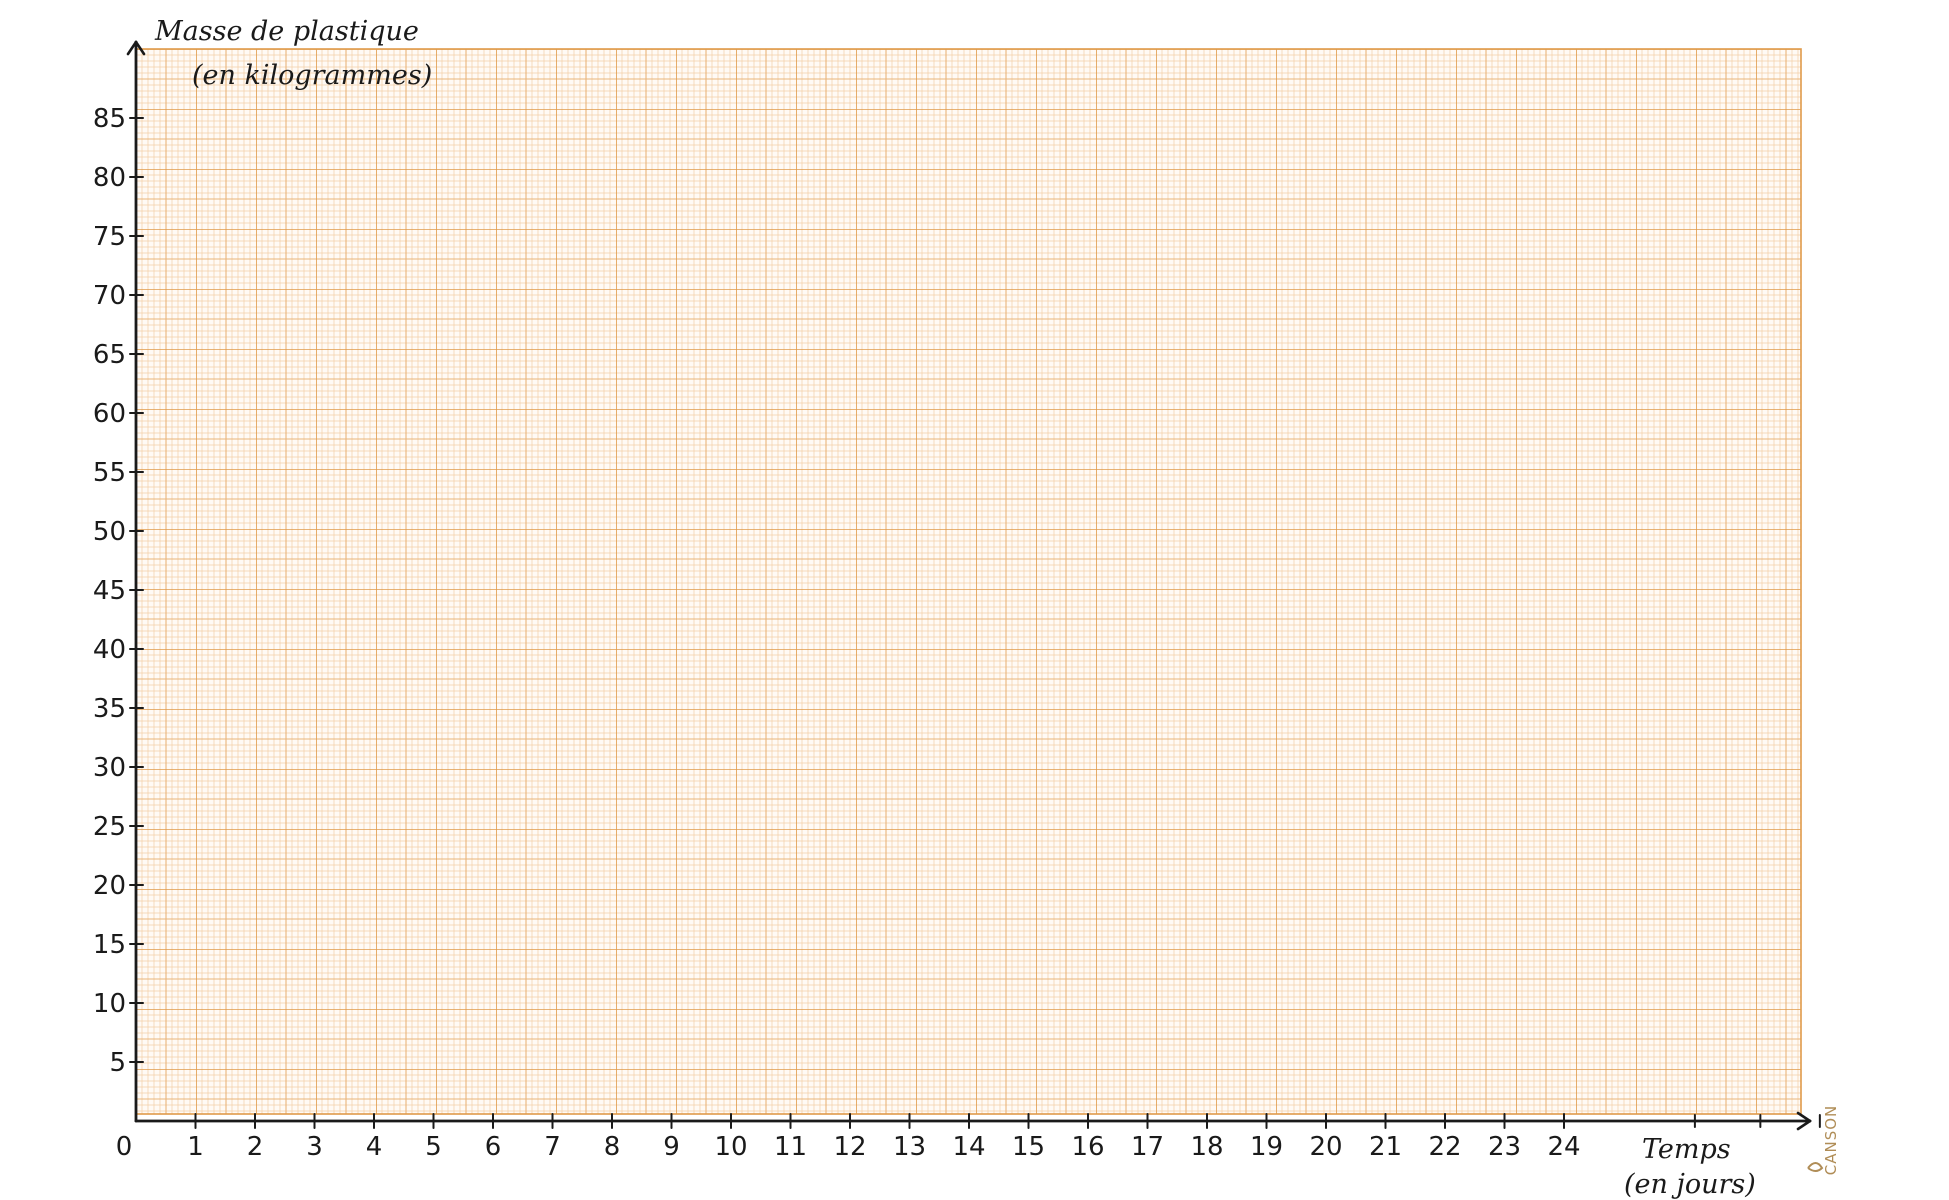 This screenshot has height=1200, width=1949. Describe the element at coordinates (1690, 1184) in the screenshot. I see `x-axis-title-line2: (en jours)` at that location.